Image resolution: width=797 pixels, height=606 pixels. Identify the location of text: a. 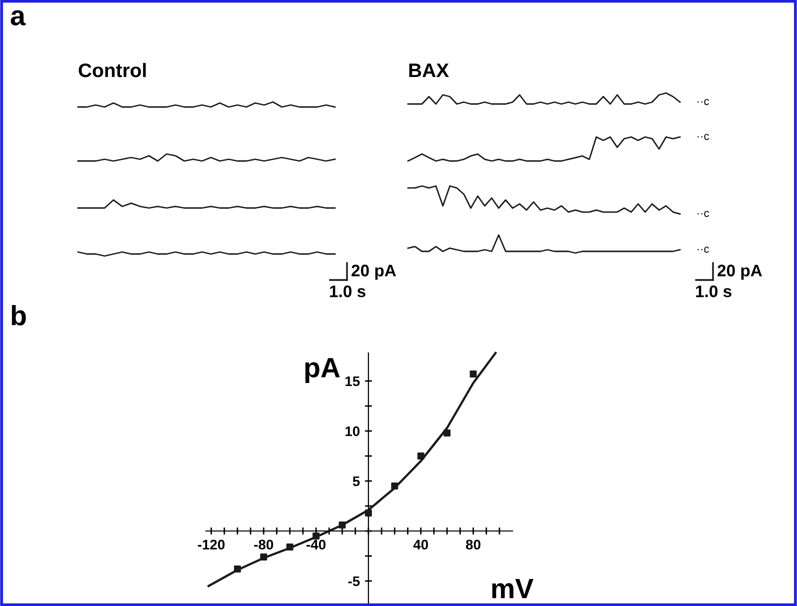
(18, 18).